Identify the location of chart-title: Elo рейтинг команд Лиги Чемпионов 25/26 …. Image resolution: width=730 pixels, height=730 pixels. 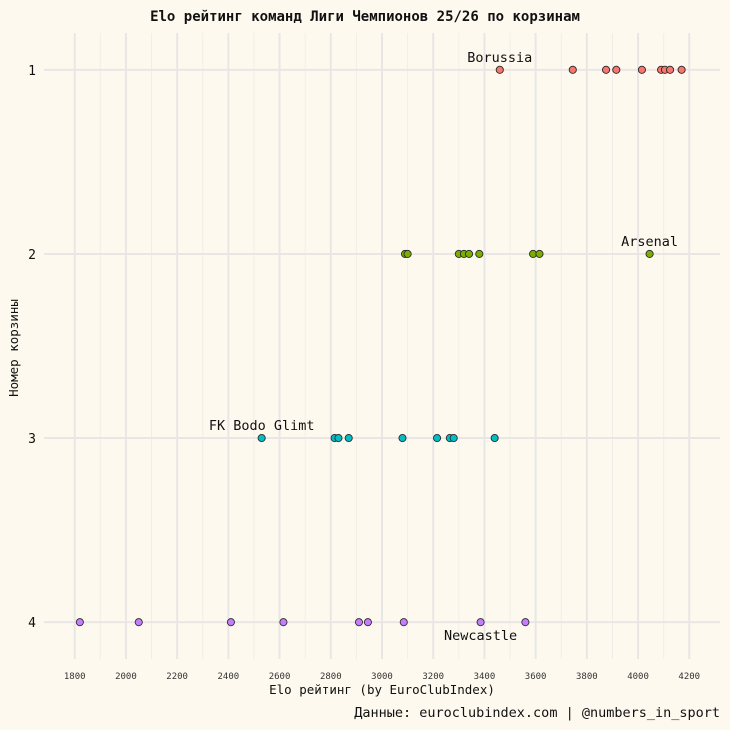
(365, 17).